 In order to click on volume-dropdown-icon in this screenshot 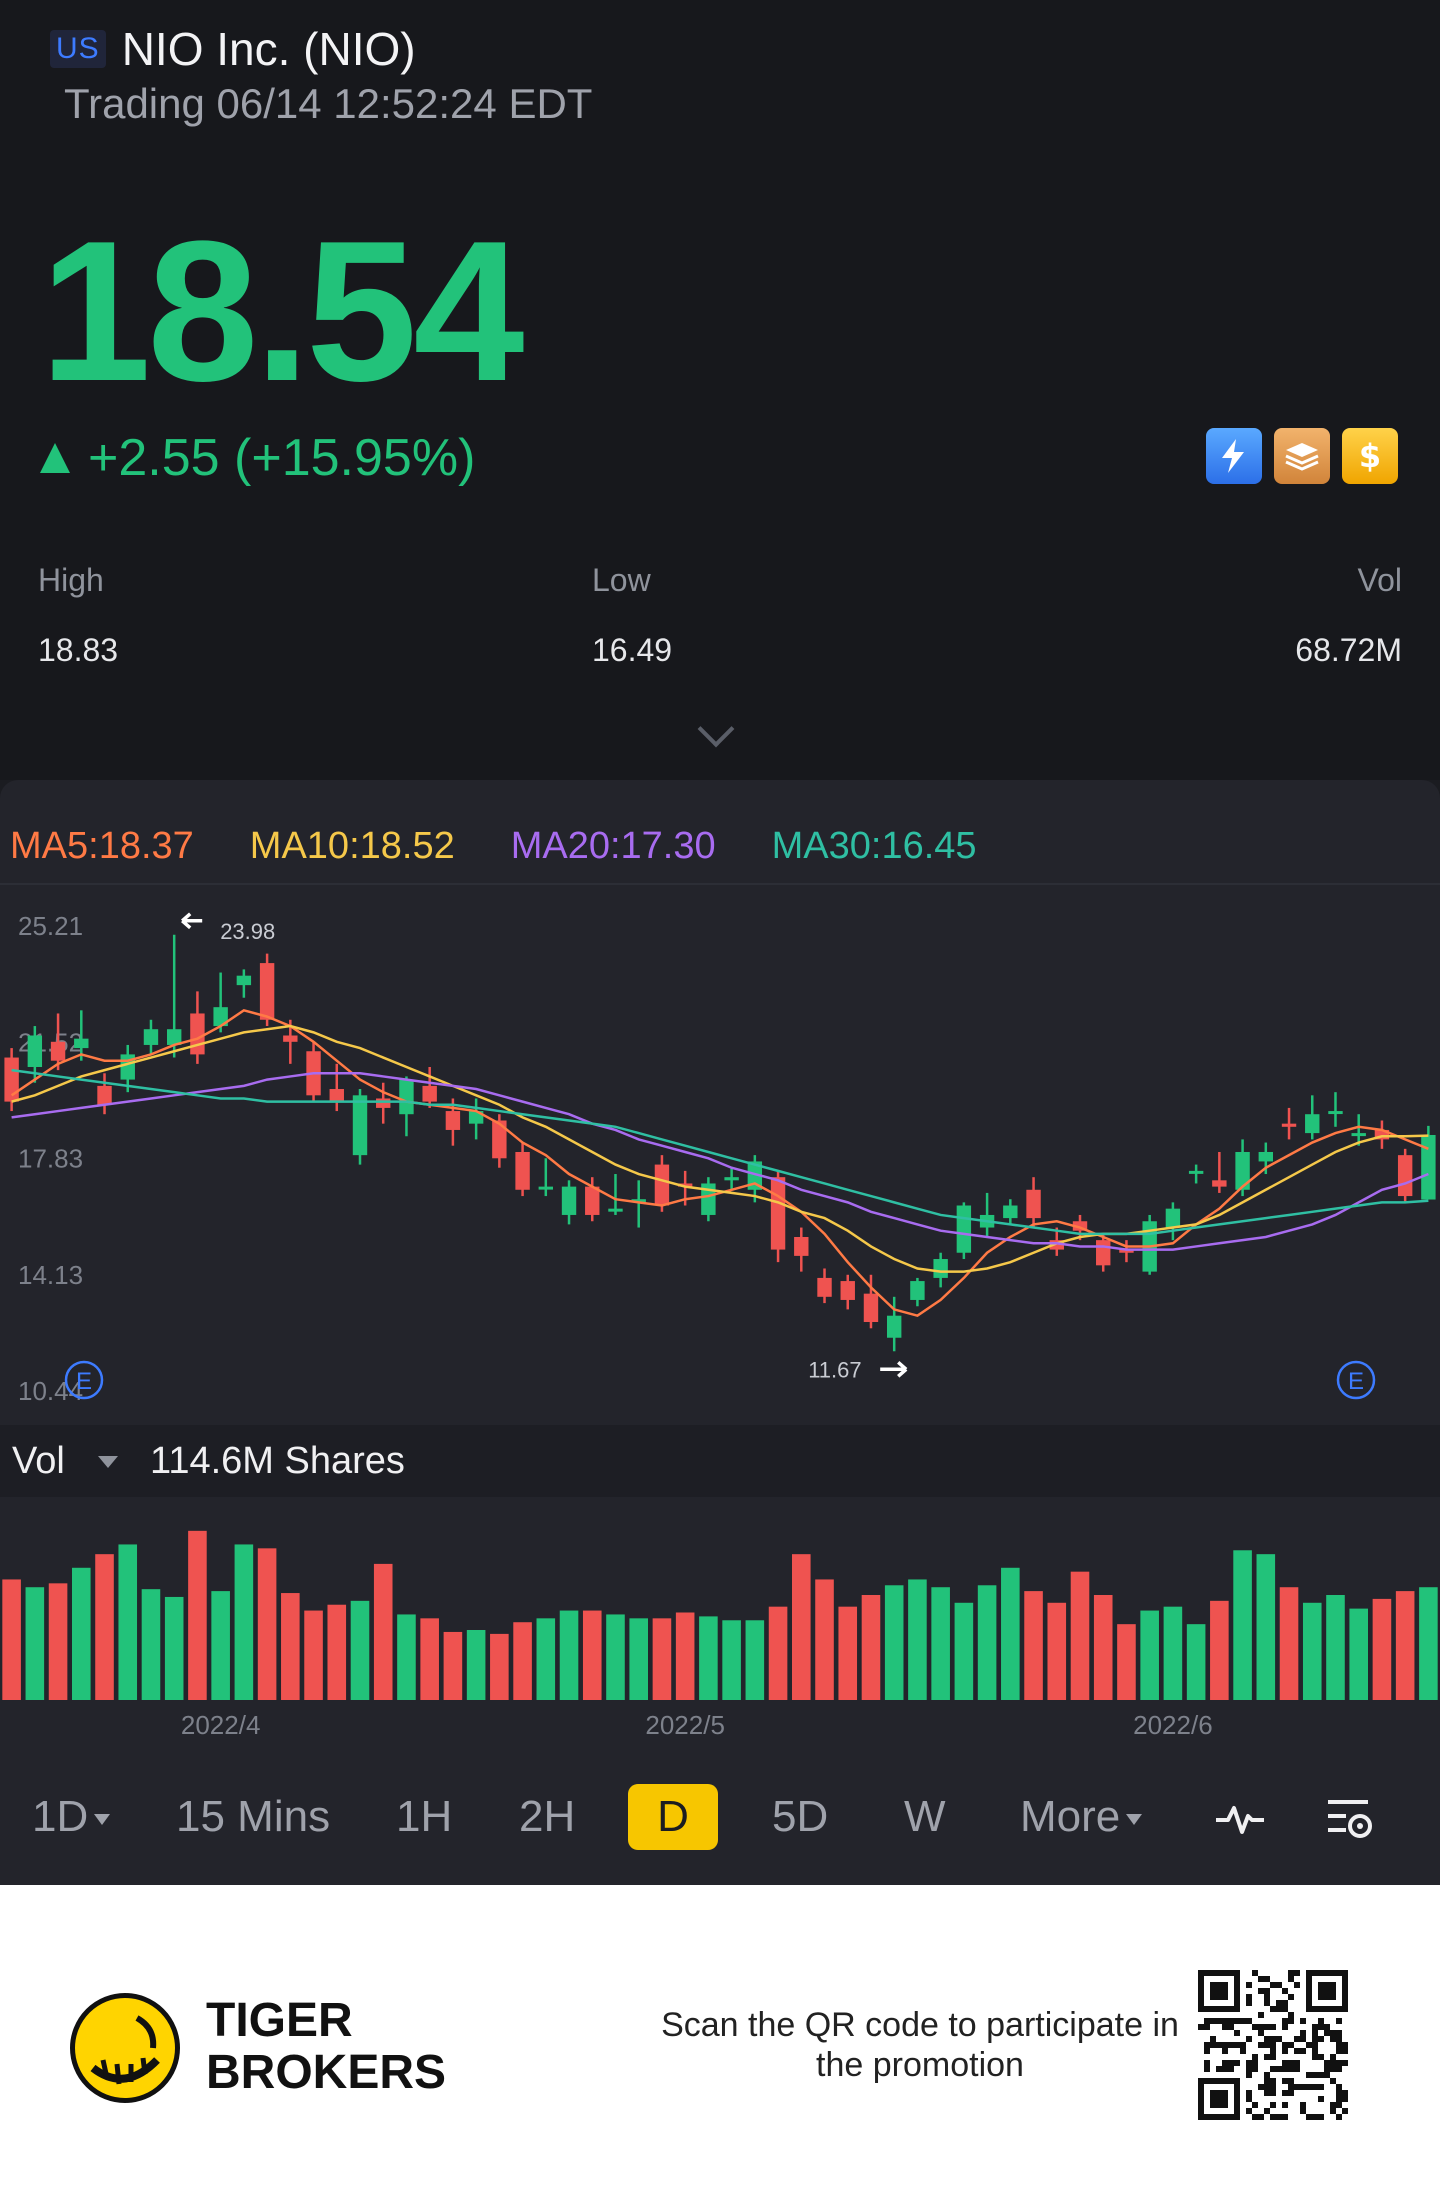, I will do `click(108, 1462)`.